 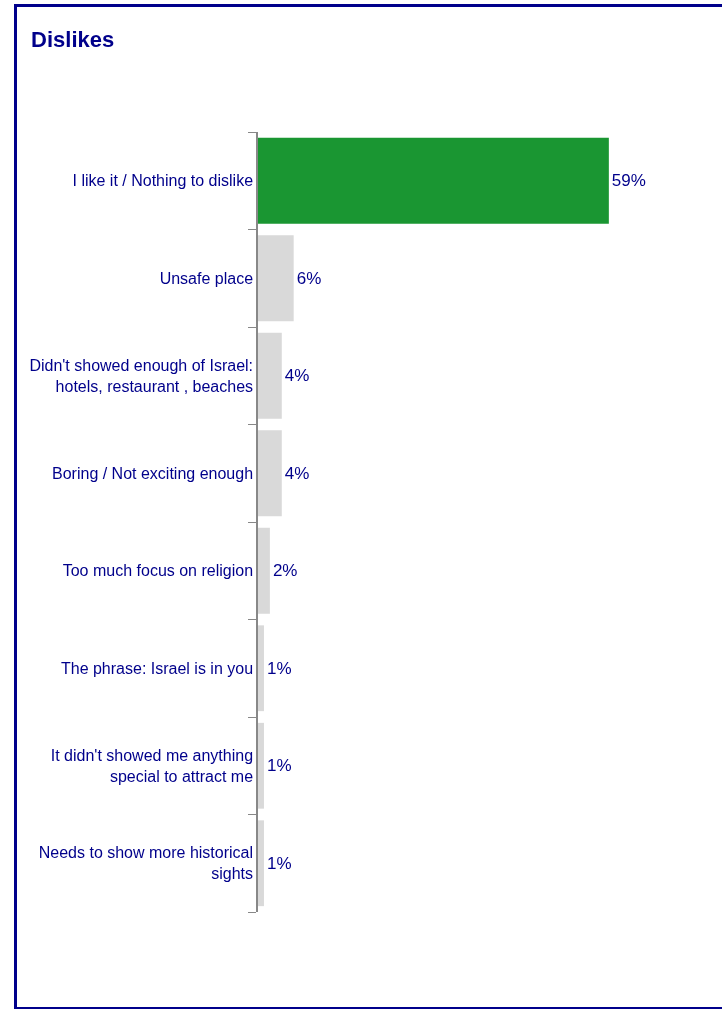 I want to click on data-label: 2%, so click(x=285, y=571).